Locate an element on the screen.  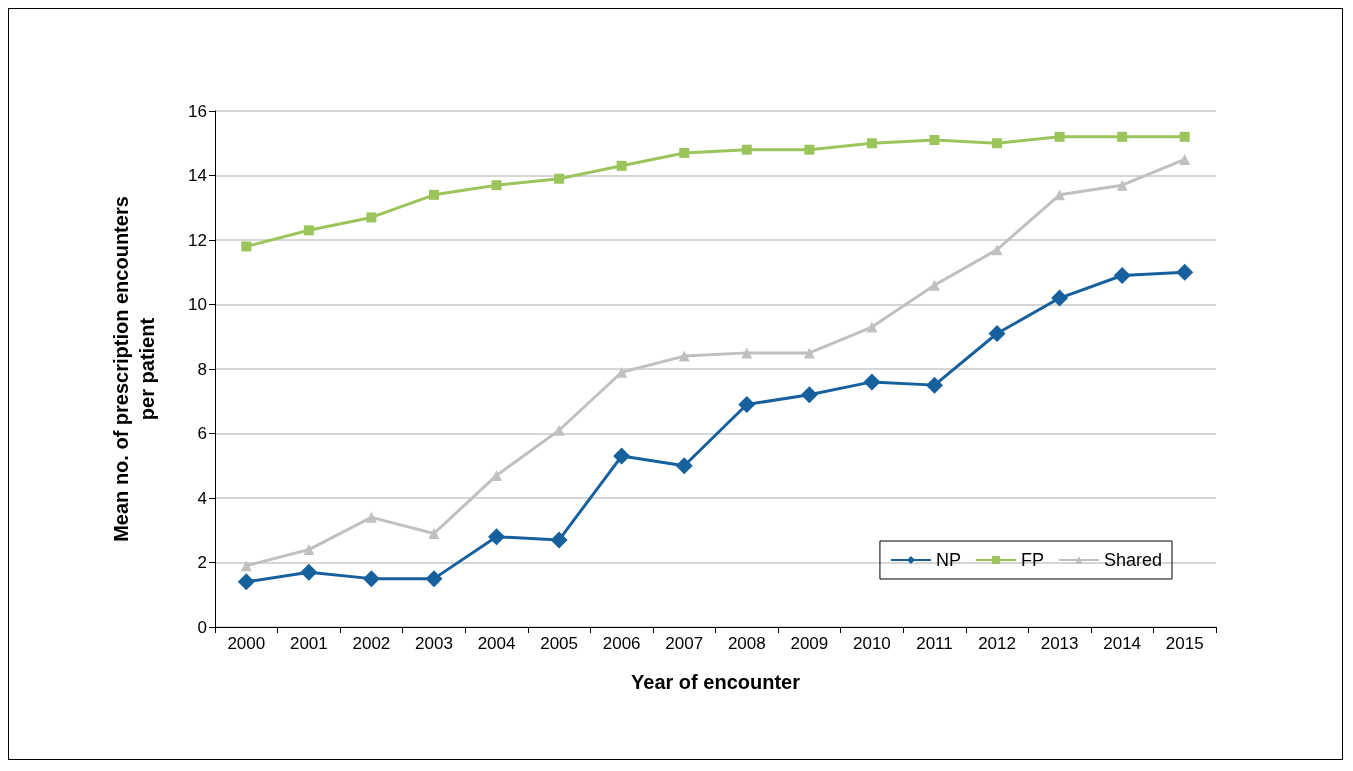
x-tick-label: 2001 is located at coordinates (308, 643).